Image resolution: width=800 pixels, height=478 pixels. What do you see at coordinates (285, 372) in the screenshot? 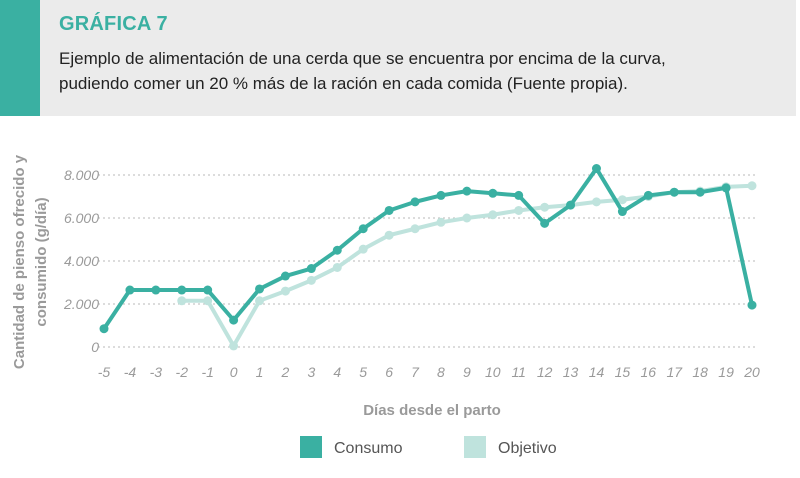
I see `x-tick-label: 2` at bounding box center [285, 372].